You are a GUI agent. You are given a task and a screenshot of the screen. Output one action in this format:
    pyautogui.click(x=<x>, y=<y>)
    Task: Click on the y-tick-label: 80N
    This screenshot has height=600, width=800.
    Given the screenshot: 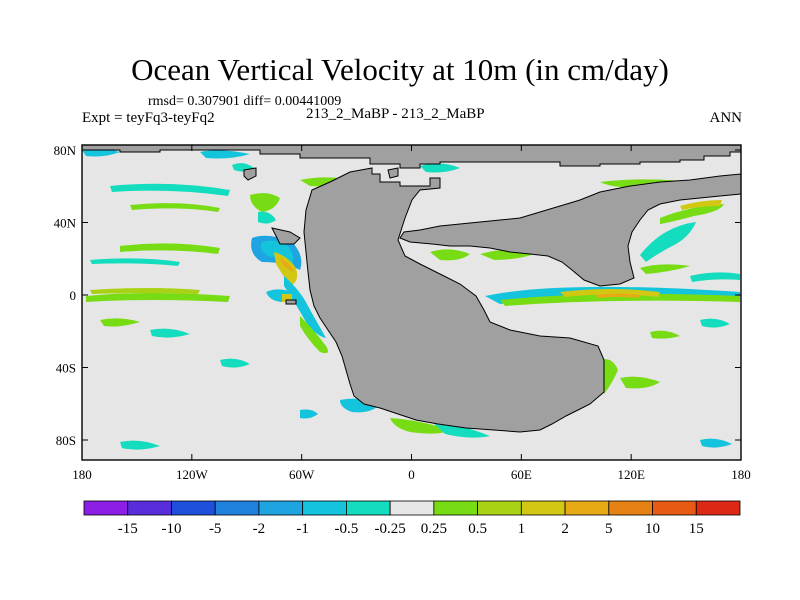 What is the action you would take?
    pyautogui.click(x=65, y=150)
    